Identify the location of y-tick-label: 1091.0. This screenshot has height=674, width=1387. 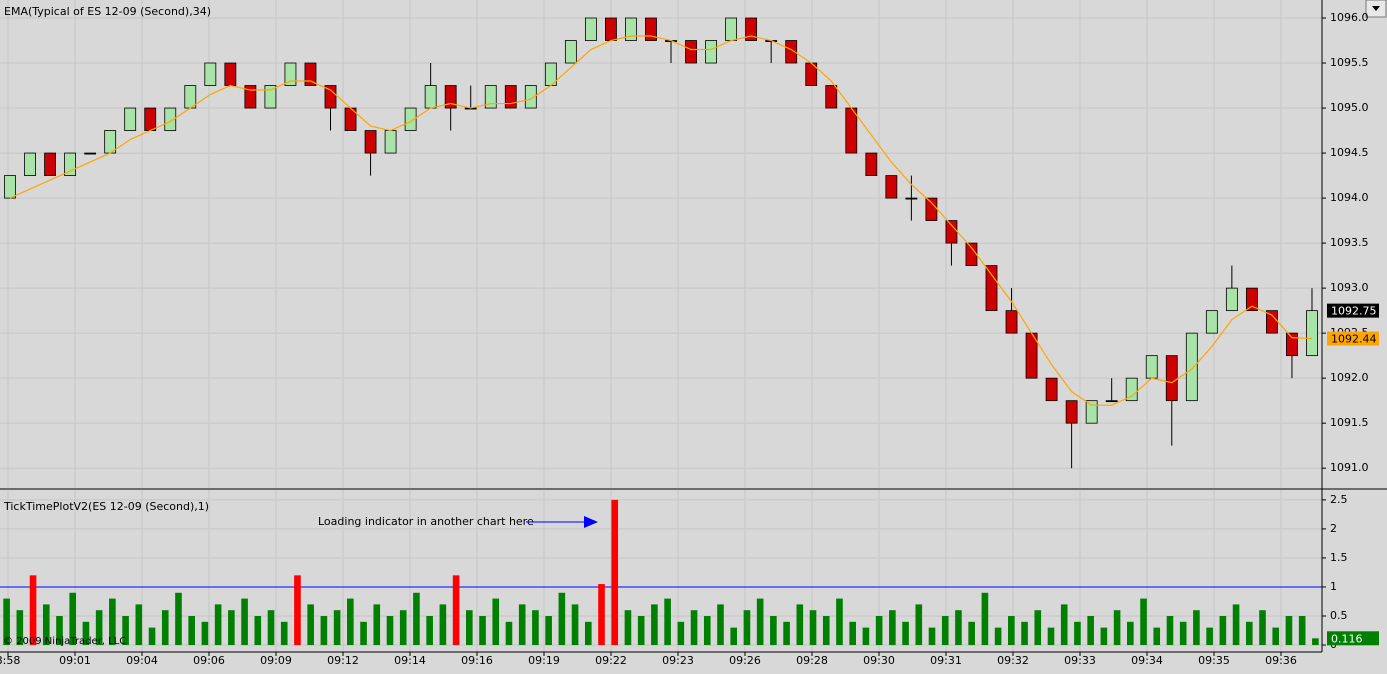
(1349, 467).